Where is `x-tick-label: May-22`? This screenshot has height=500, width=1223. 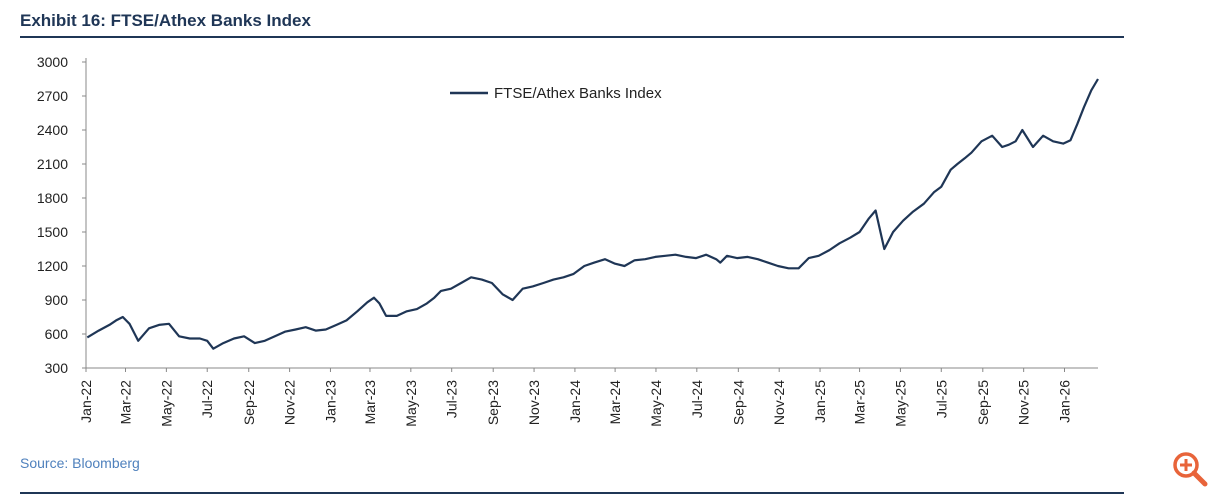
x-tick-label: May-22 is located at coordinates (166, 403).